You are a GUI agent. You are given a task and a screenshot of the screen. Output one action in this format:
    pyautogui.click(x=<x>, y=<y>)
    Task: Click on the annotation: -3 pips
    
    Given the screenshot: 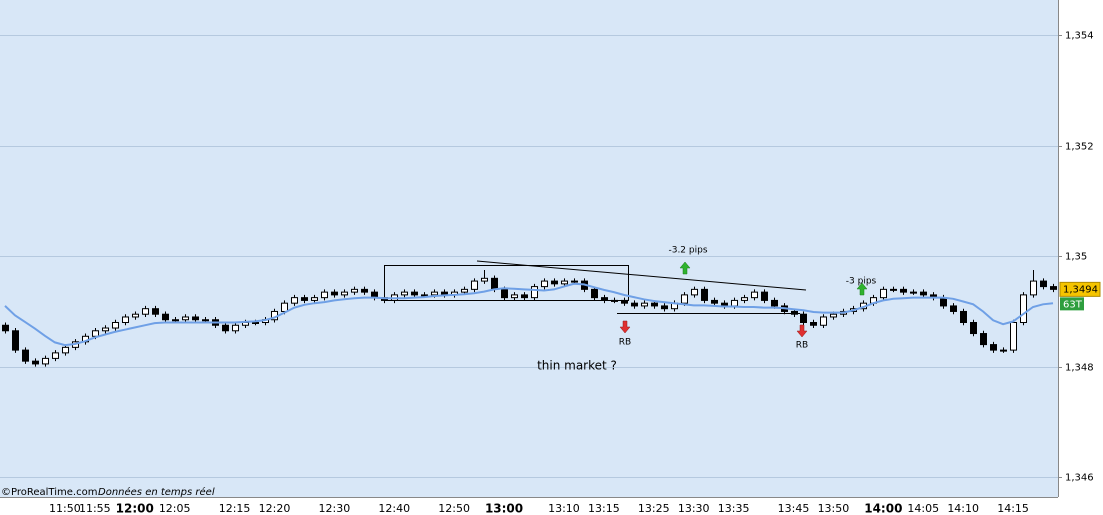 What is the action you would take?
    pyautogui.click(x=861, y=282)
    